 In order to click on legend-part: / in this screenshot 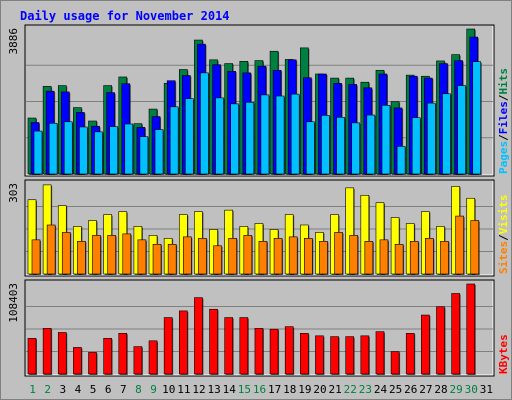, I will do `click(503, 237)`.